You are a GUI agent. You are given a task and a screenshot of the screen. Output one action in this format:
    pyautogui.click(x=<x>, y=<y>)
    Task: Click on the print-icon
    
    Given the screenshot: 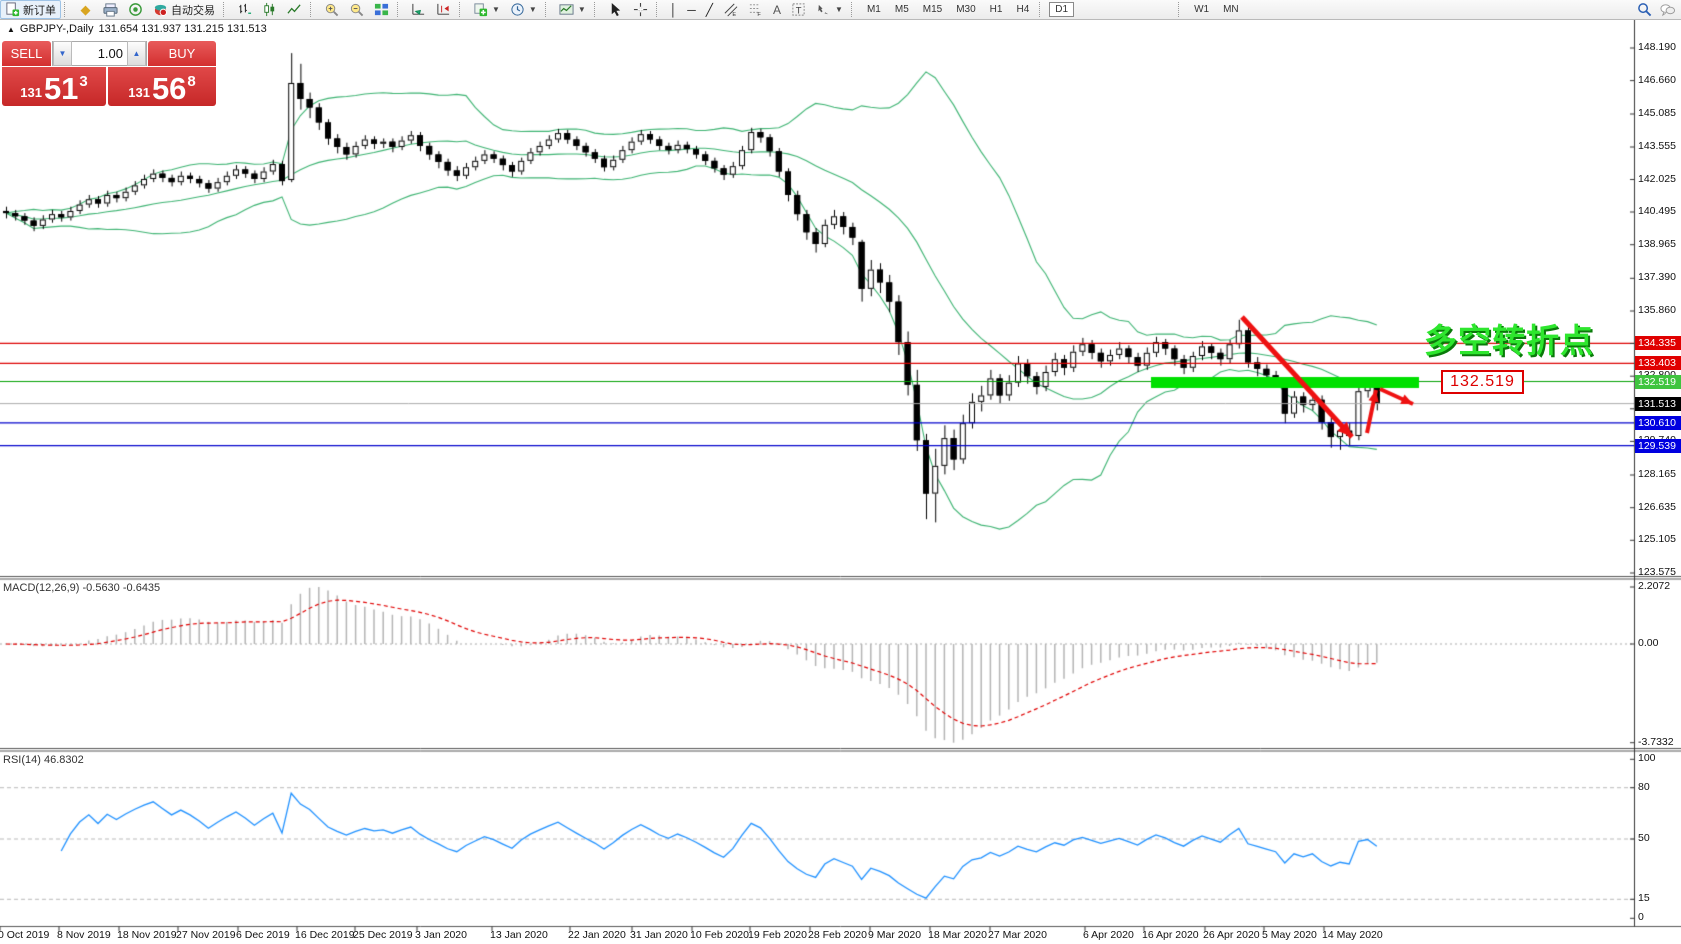 What is the action you would take?
    pyautogui.click(x=110, y=10)
    